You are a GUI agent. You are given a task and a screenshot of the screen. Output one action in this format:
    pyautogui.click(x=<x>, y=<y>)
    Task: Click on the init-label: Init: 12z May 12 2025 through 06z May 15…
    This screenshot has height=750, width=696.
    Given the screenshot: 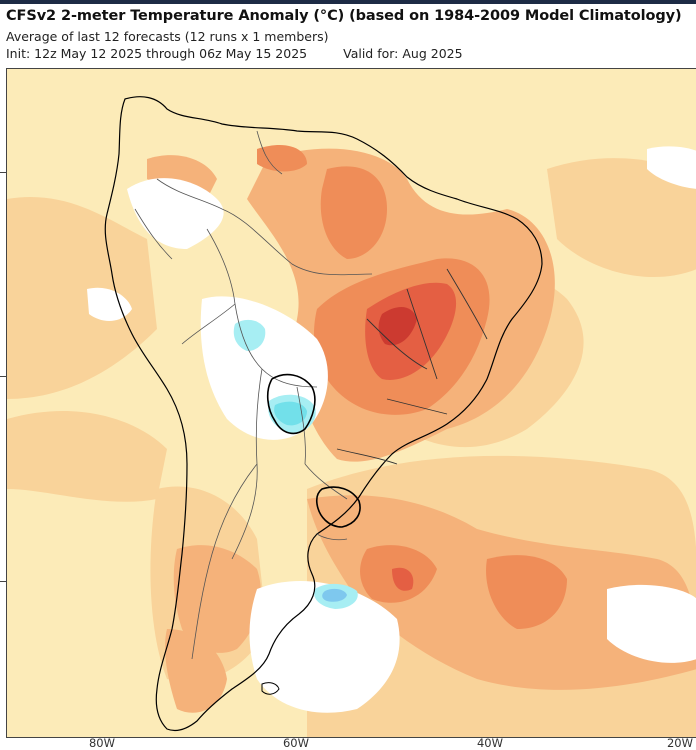 What is the action you would take?
    pyautogui.click(x=157, y=53)
    